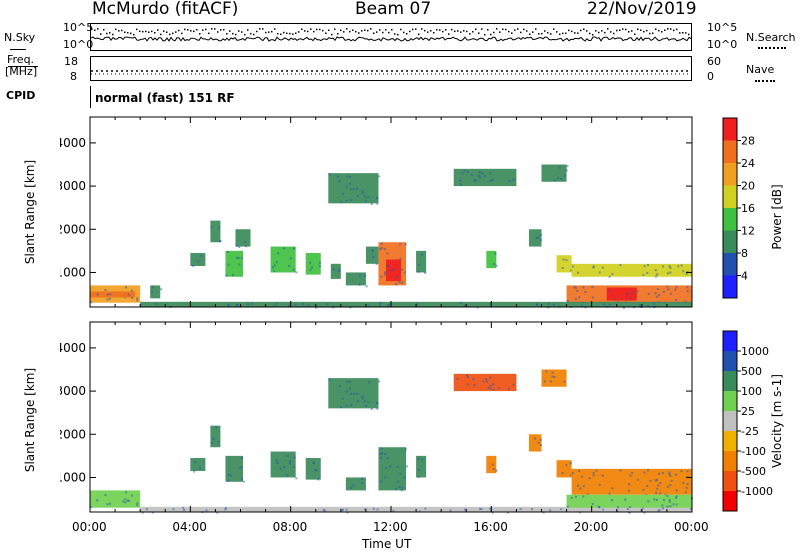 This screenshot has height=554, width=800. Describe the element at coordinates (21, 59) in the screenshot. I see `freq-label: Freq.` at that location.